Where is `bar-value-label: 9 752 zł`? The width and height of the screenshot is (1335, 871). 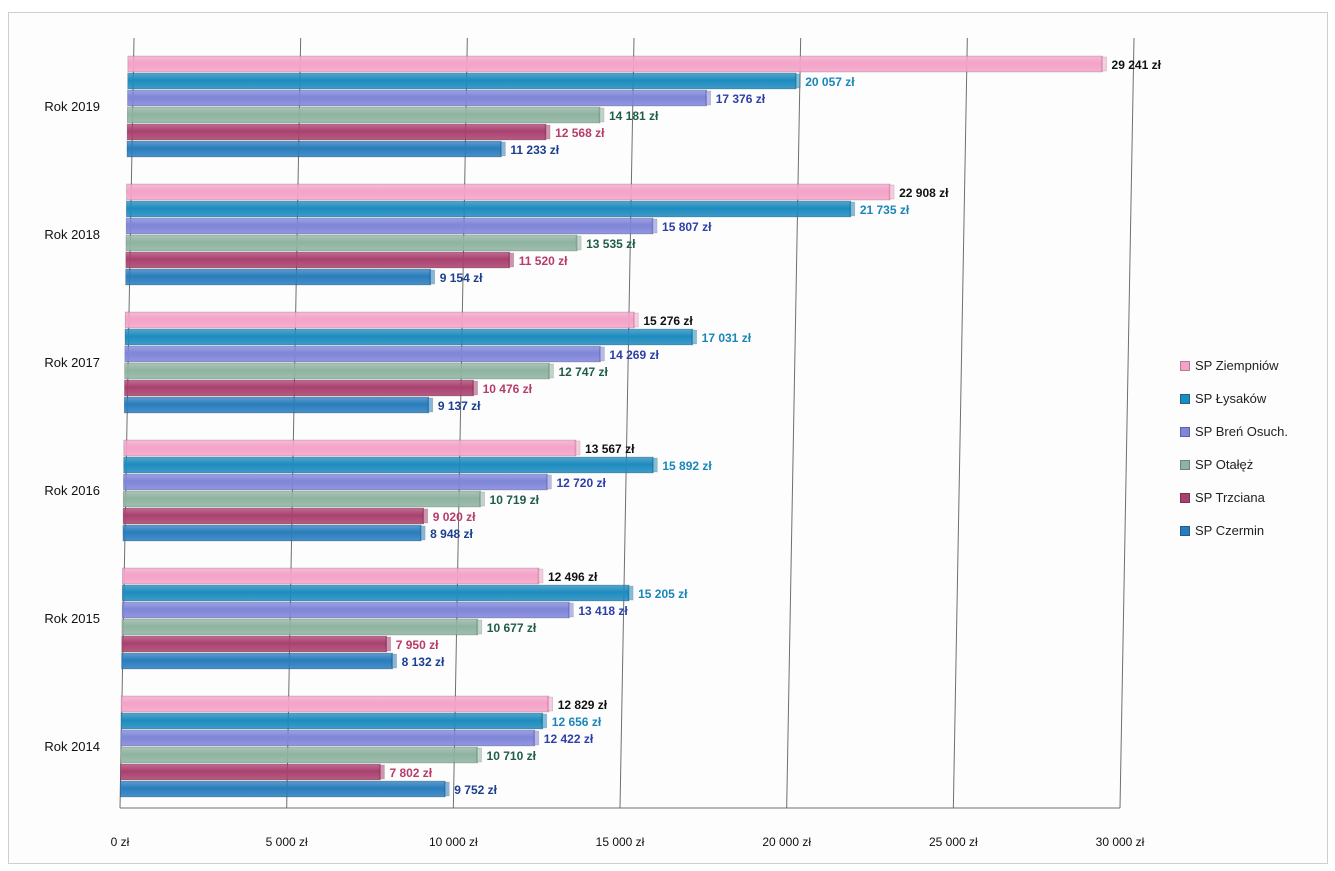
bar-value-label: 9 752 zł is located at coordinates (475, 790).